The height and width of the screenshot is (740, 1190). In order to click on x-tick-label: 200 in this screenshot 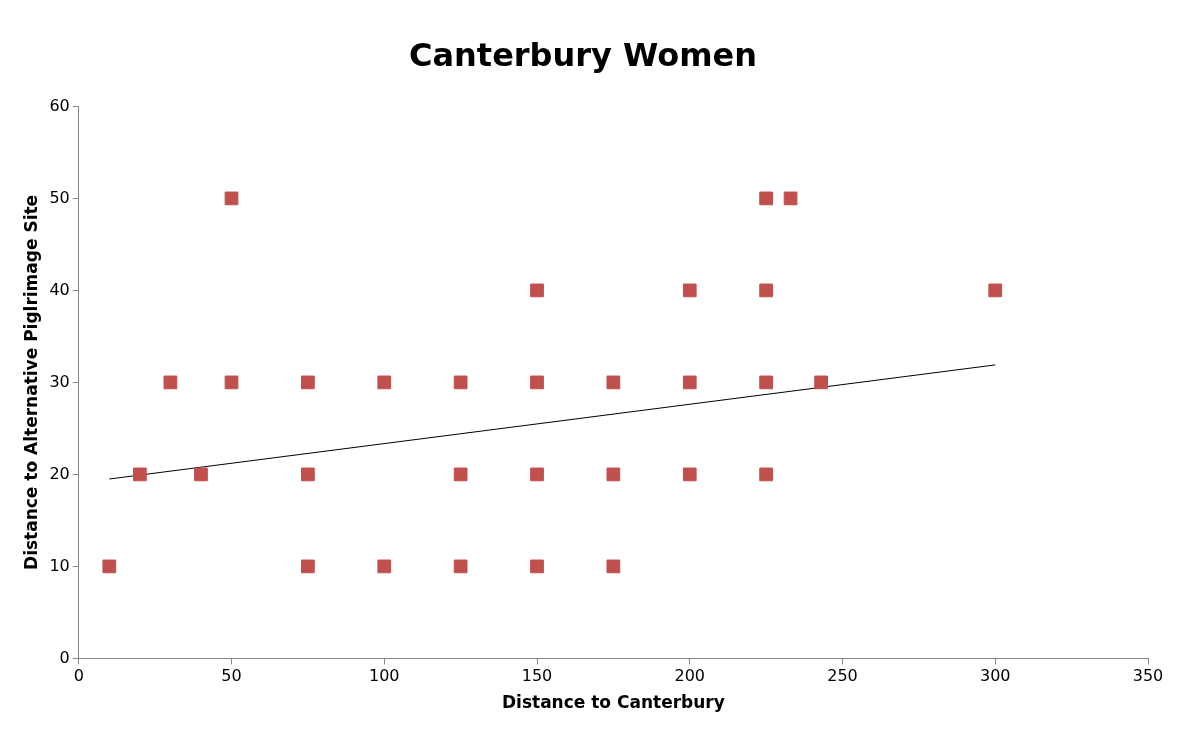, I will do `click(690, 676)`.